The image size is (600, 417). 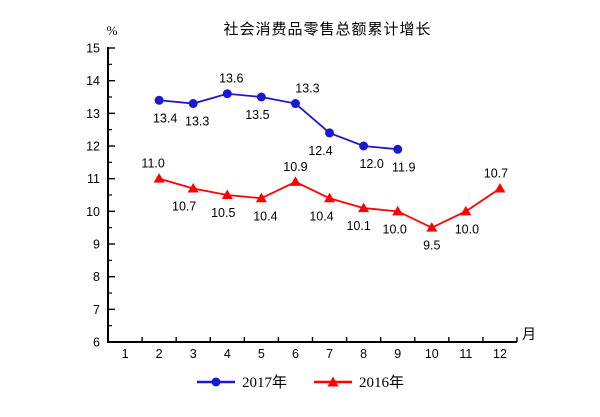 I want to click on x-tick-label: 6, so click(x=295, y=354).